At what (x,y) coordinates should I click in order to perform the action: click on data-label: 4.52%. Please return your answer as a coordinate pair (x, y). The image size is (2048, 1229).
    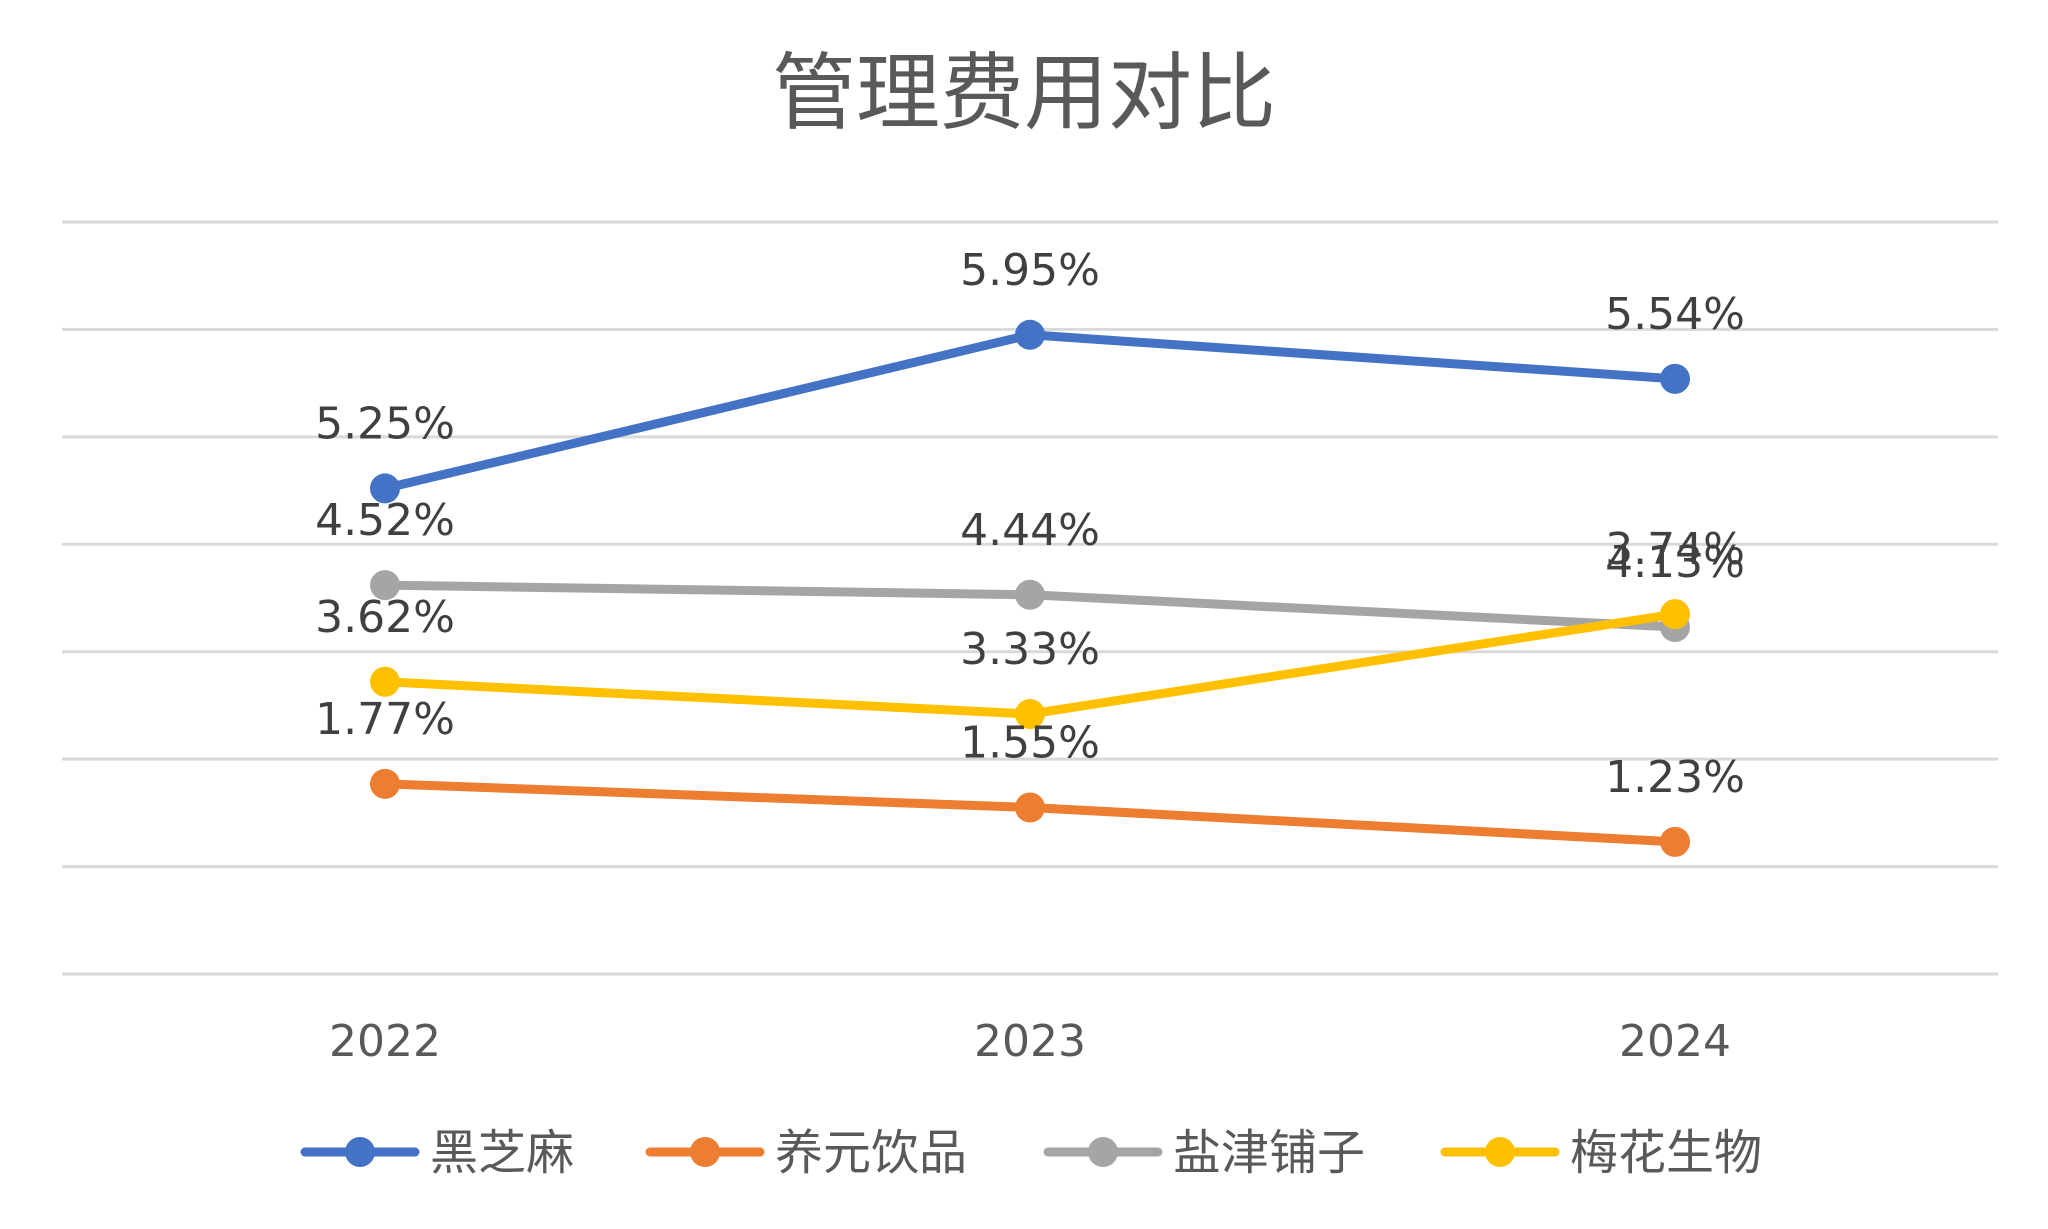
    Looking at the image, I should click on (385, 520).